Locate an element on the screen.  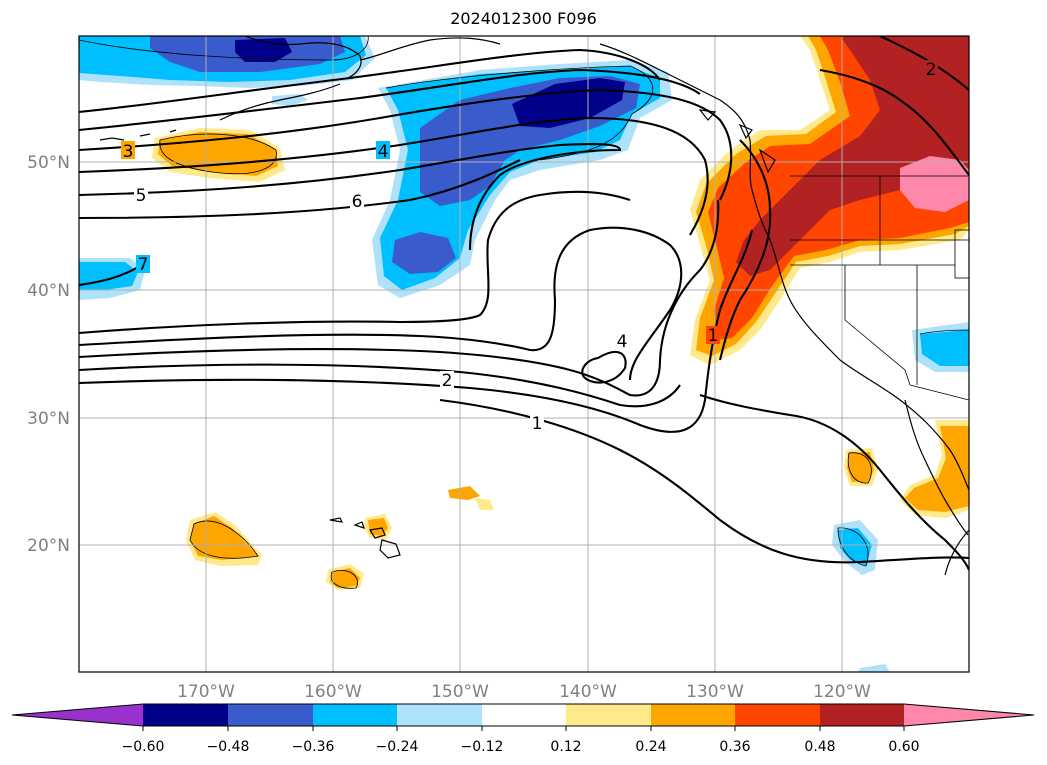
colorbar-tick-label: −0.24 is located at coordinates (397, 747).